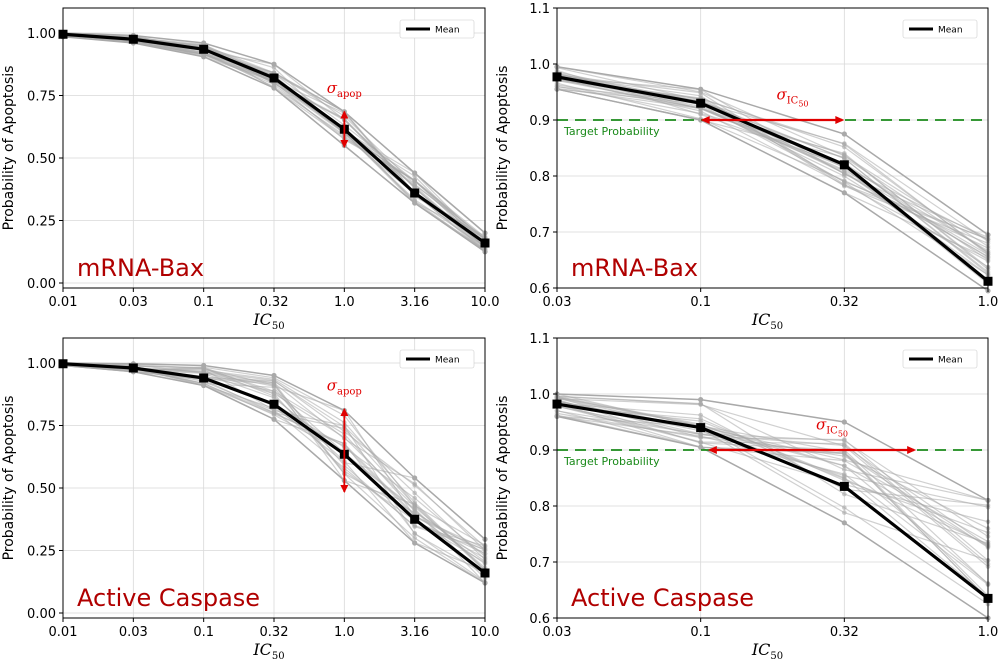 Image resolution: width=1000 pixels, height=660 pixels. I want to click on sigma-ic50-arrowhead-left, so click(712, 450).